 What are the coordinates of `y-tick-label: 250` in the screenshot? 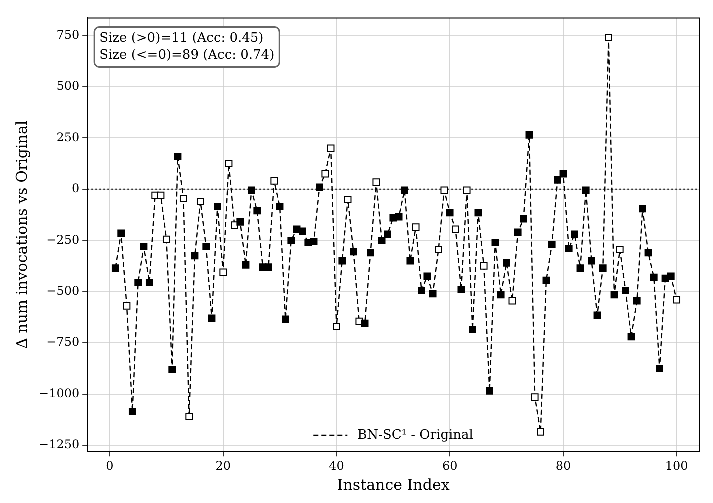 It's located at (68, 137).